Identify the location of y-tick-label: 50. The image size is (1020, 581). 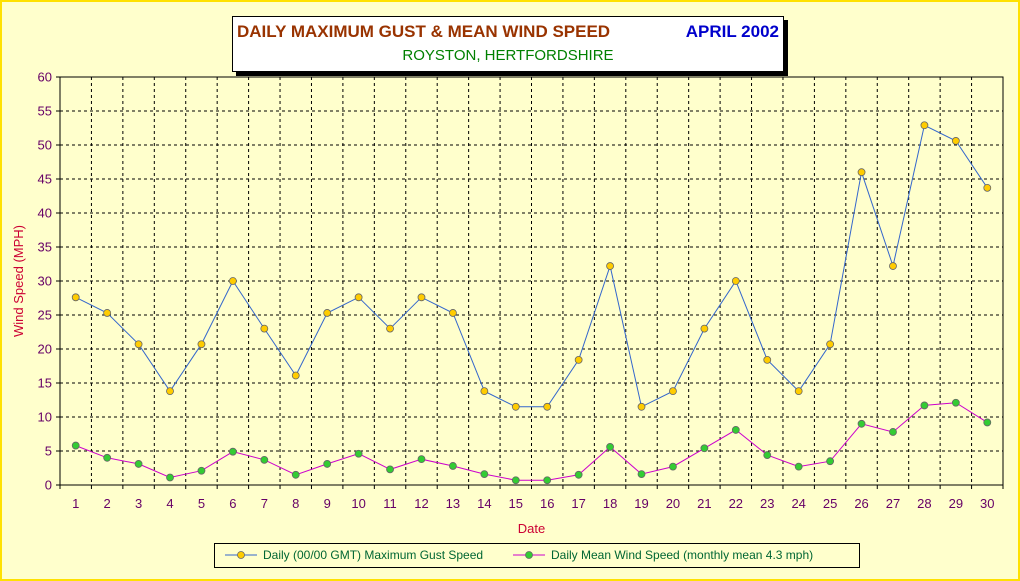
(45, 145).